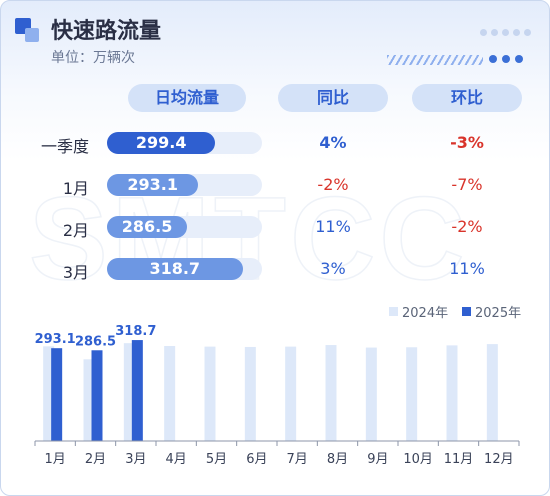  What do you see at coordinates (95, 459) in the screenshot?
I see `x-tick-label: 2月` at bounding box center [95, 459].